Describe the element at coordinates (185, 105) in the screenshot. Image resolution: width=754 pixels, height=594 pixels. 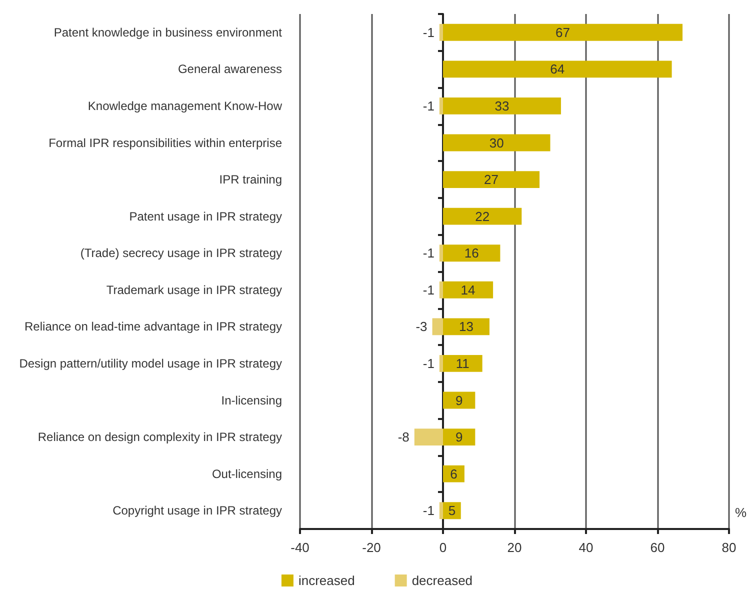
I see `y-tick-label: Knowledge management Know-How` at that location.